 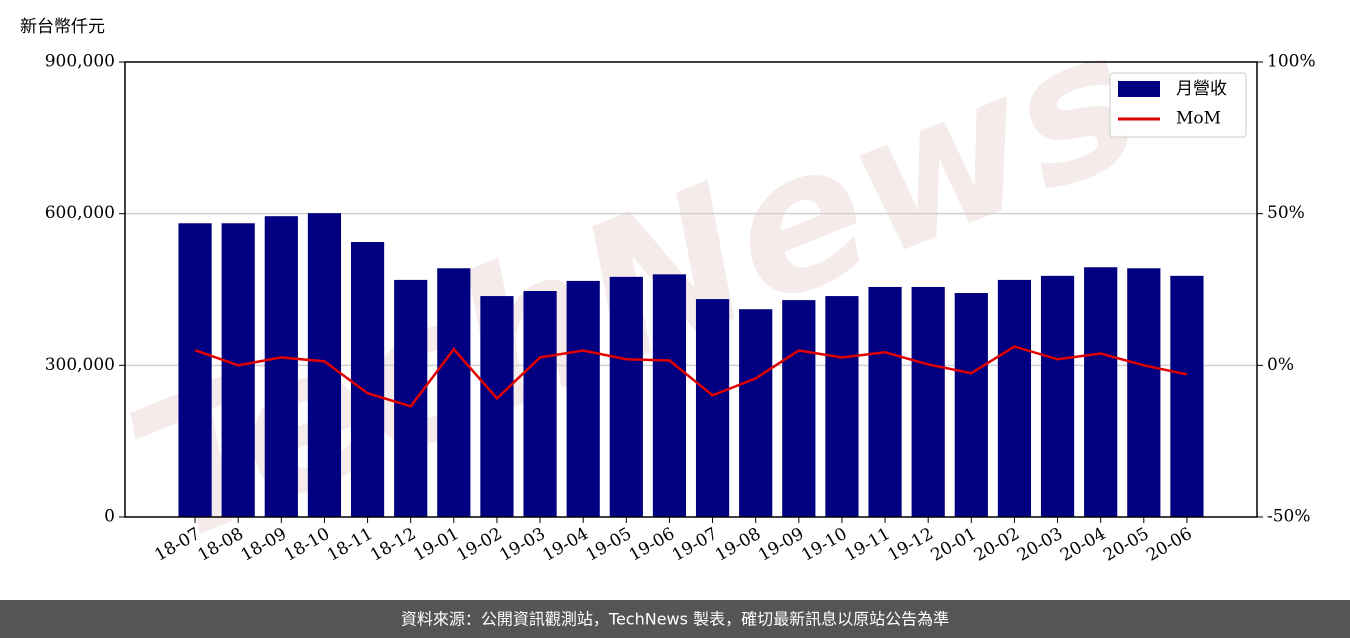 I want to click on y2-tick-label: 0%, so click(x=1280, y=365).